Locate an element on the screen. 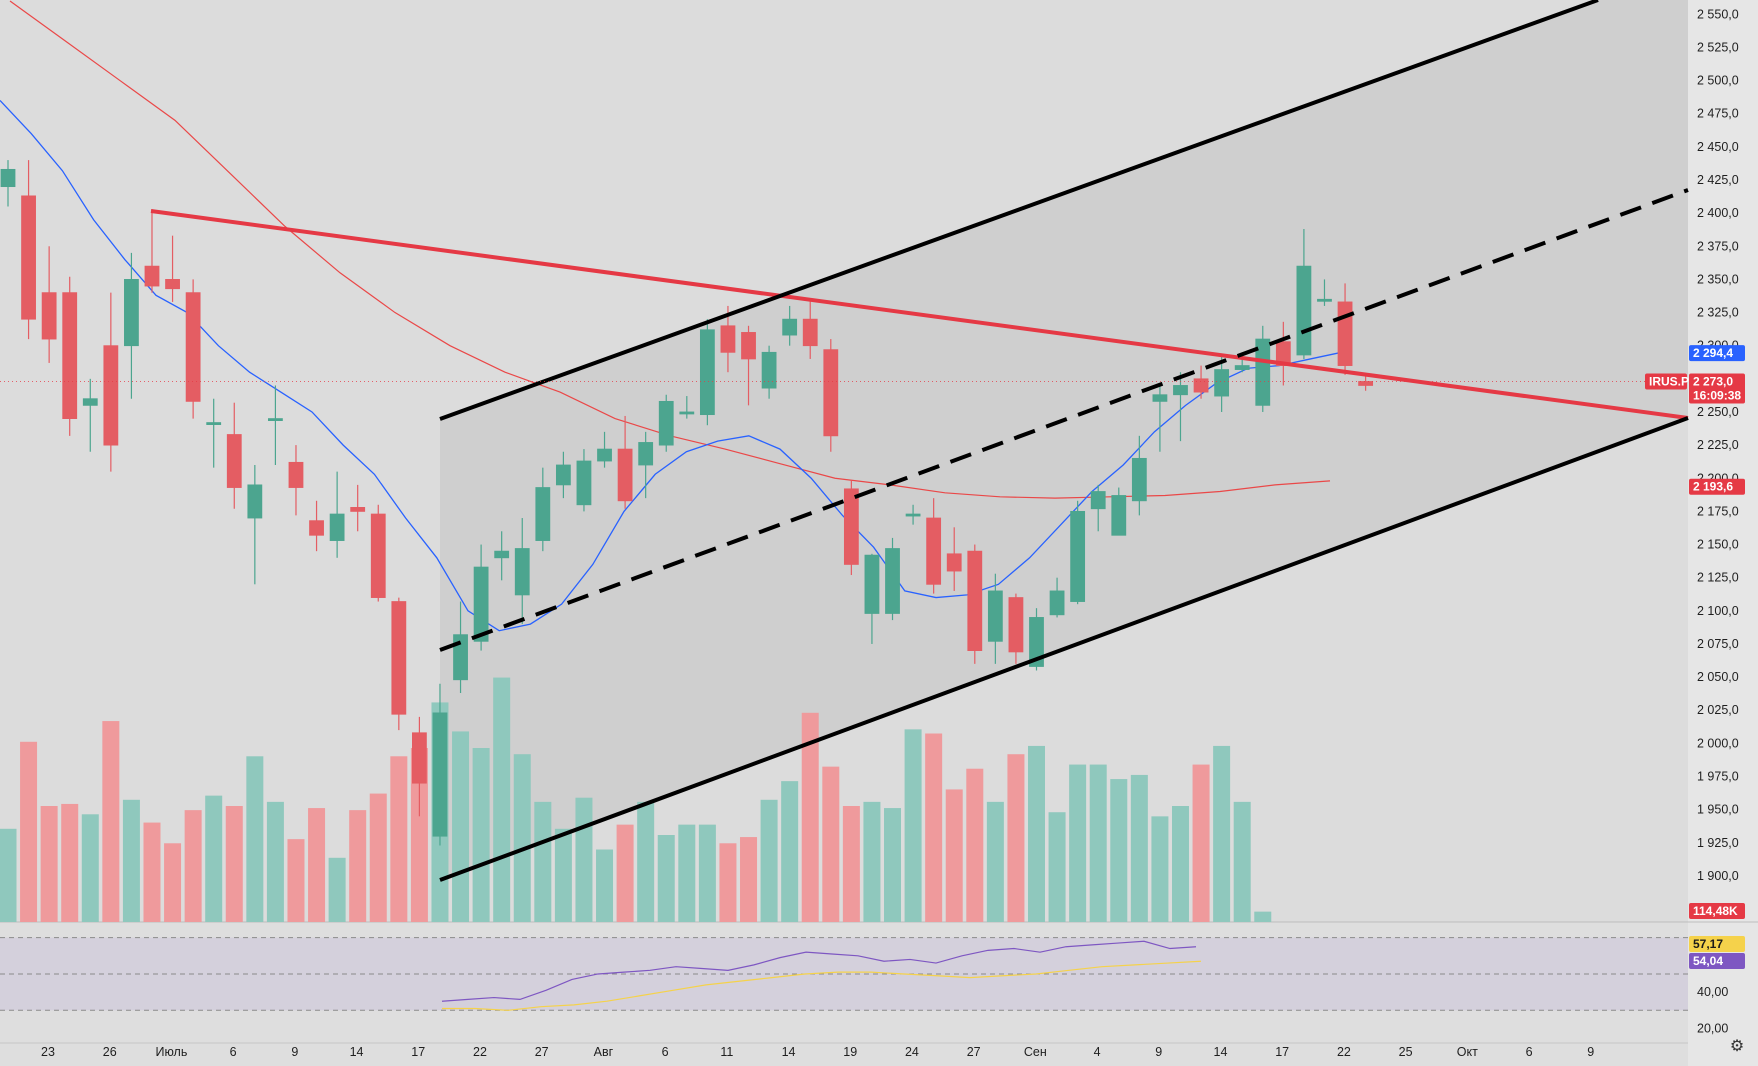 The image size is (1758, 1066). rsi-ma-line is located at coordinates (822, 985).